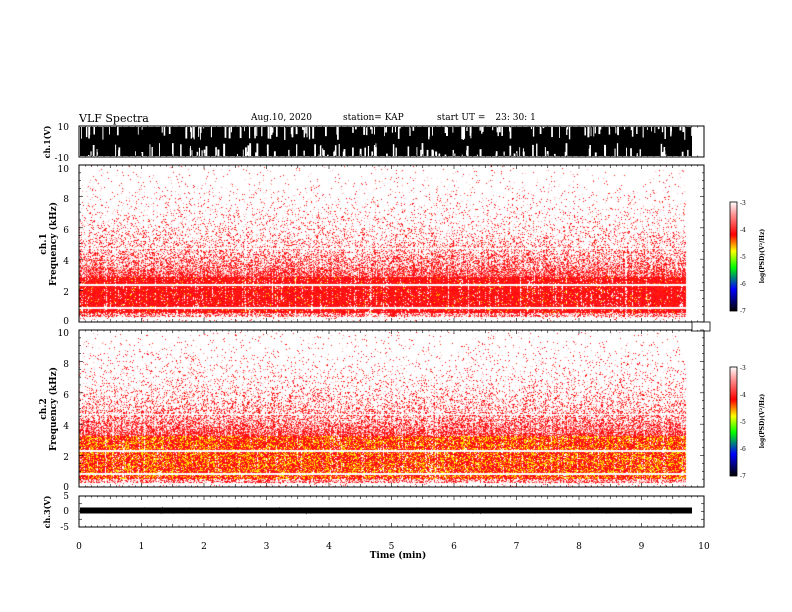  What do you see at coordinates (515, 118) in the screenshot?
I see `start-time-value: 23: 30: 1` at bounding box center [515, 118].